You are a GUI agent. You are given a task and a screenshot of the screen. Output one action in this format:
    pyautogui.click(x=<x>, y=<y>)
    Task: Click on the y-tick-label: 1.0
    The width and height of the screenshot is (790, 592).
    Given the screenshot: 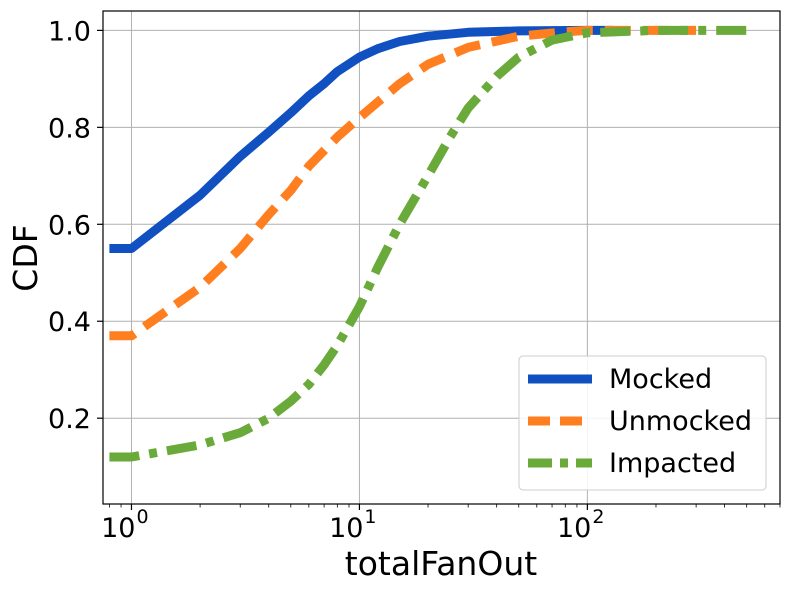 What is the action you would take?
    pyautogui.click(x=69, y=31)
    